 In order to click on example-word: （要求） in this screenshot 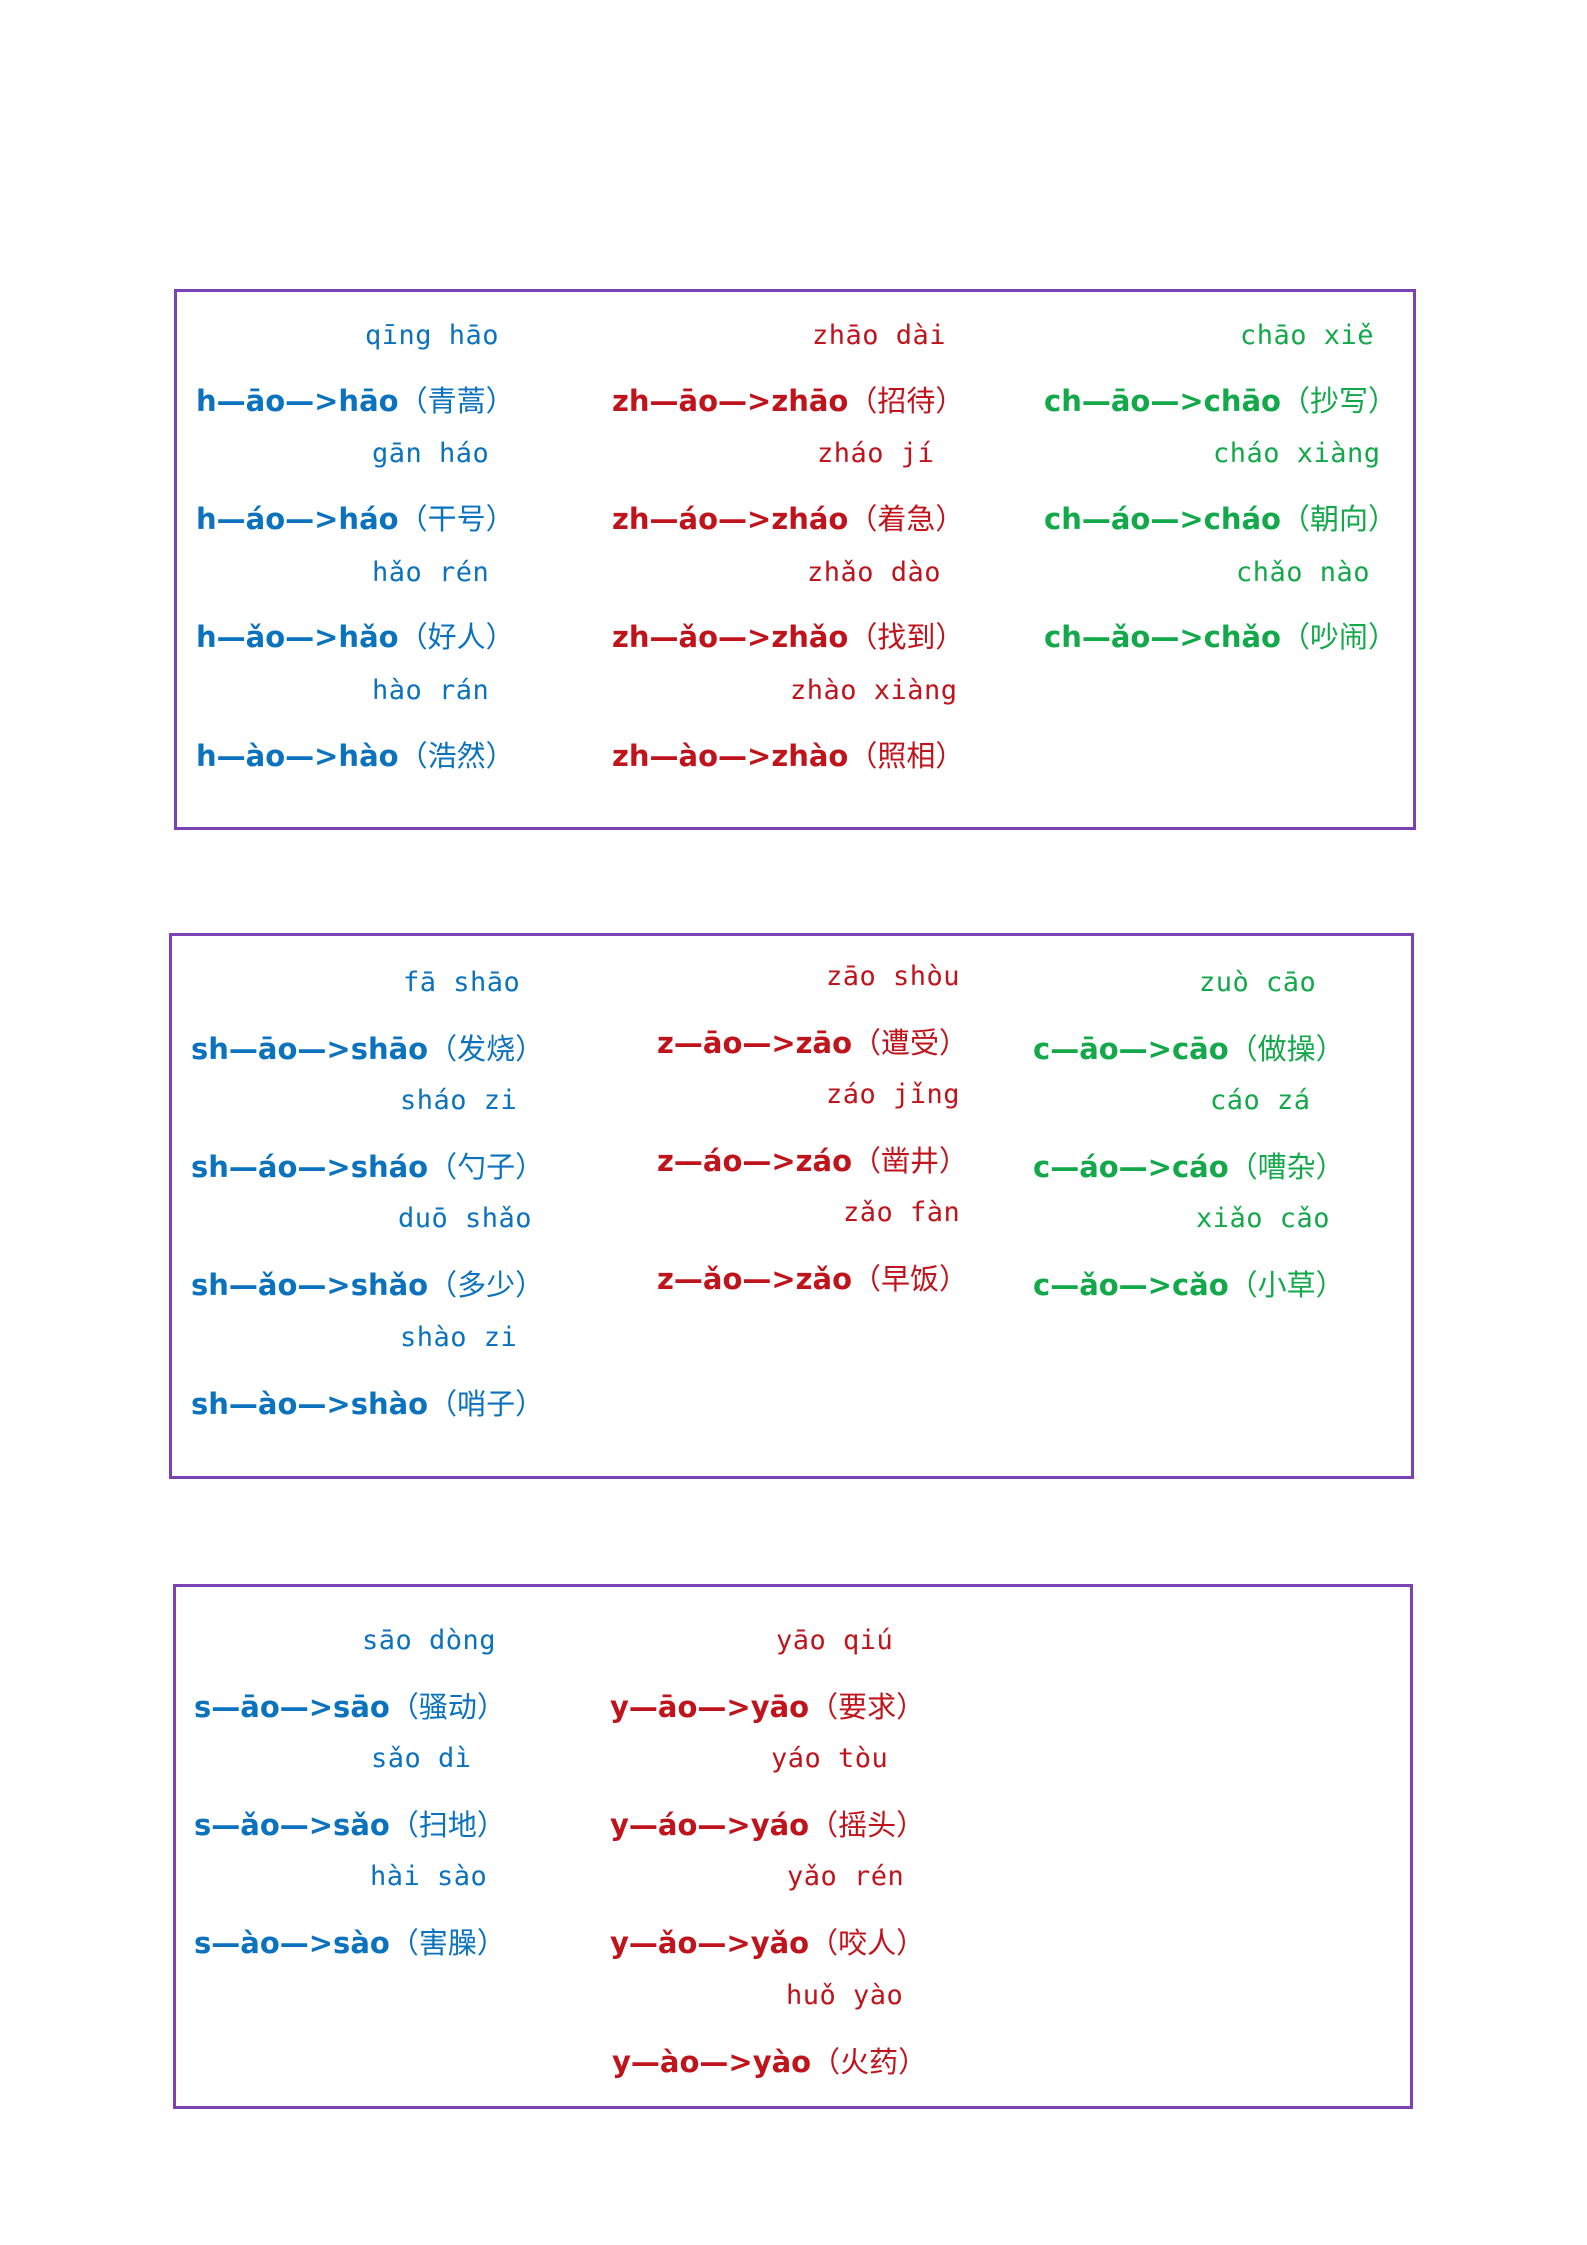, I will do `click(867, 1707)`.